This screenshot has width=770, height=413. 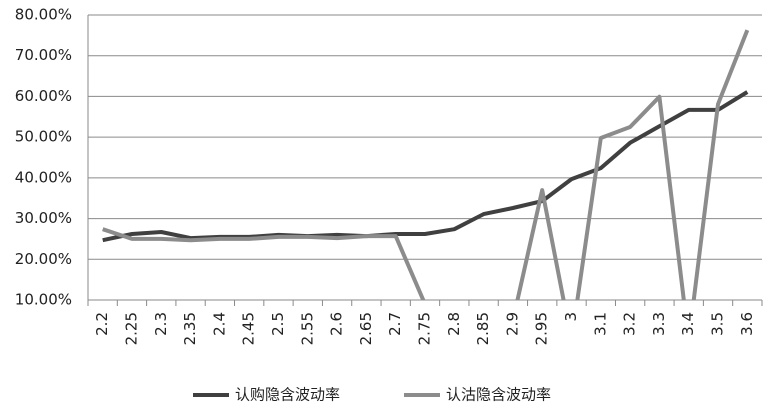 I want to click on x-tick-label: 2.65, so click(x=366, y=328).